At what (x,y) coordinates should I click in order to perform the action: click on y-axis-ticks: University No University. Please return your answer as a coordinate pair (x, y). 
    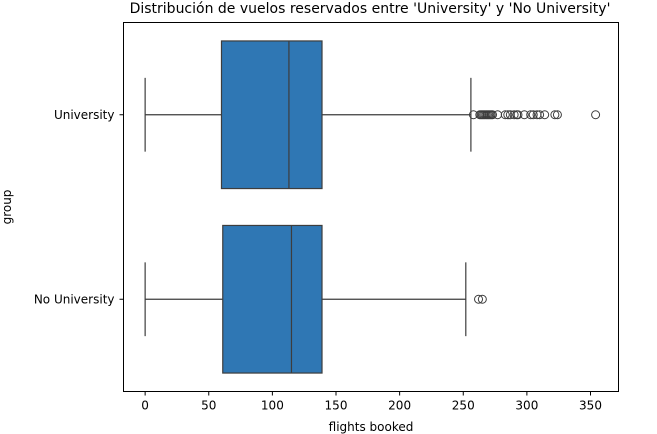
    Looking at the image, I should click on (79, 207).